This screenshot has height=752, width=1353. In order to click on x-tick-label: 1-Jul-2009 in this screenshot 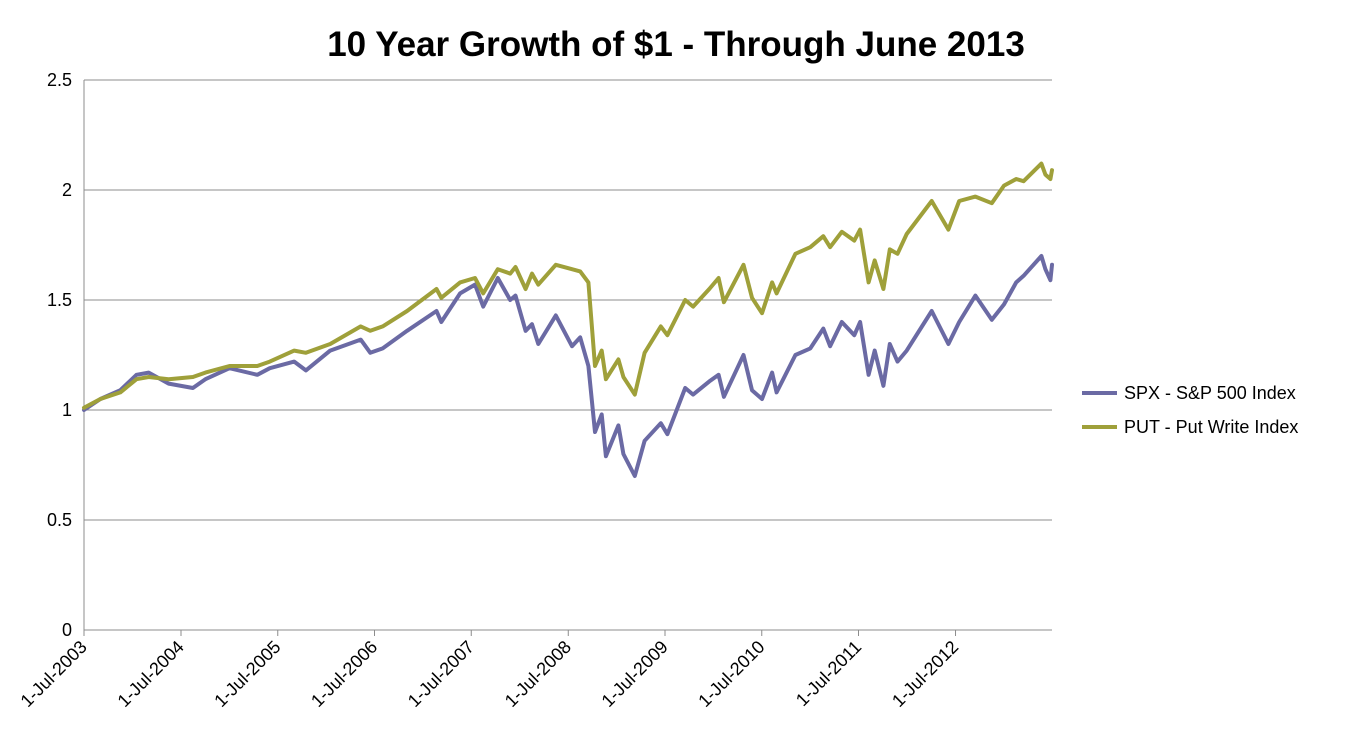, I will do `click(635, 674)`.